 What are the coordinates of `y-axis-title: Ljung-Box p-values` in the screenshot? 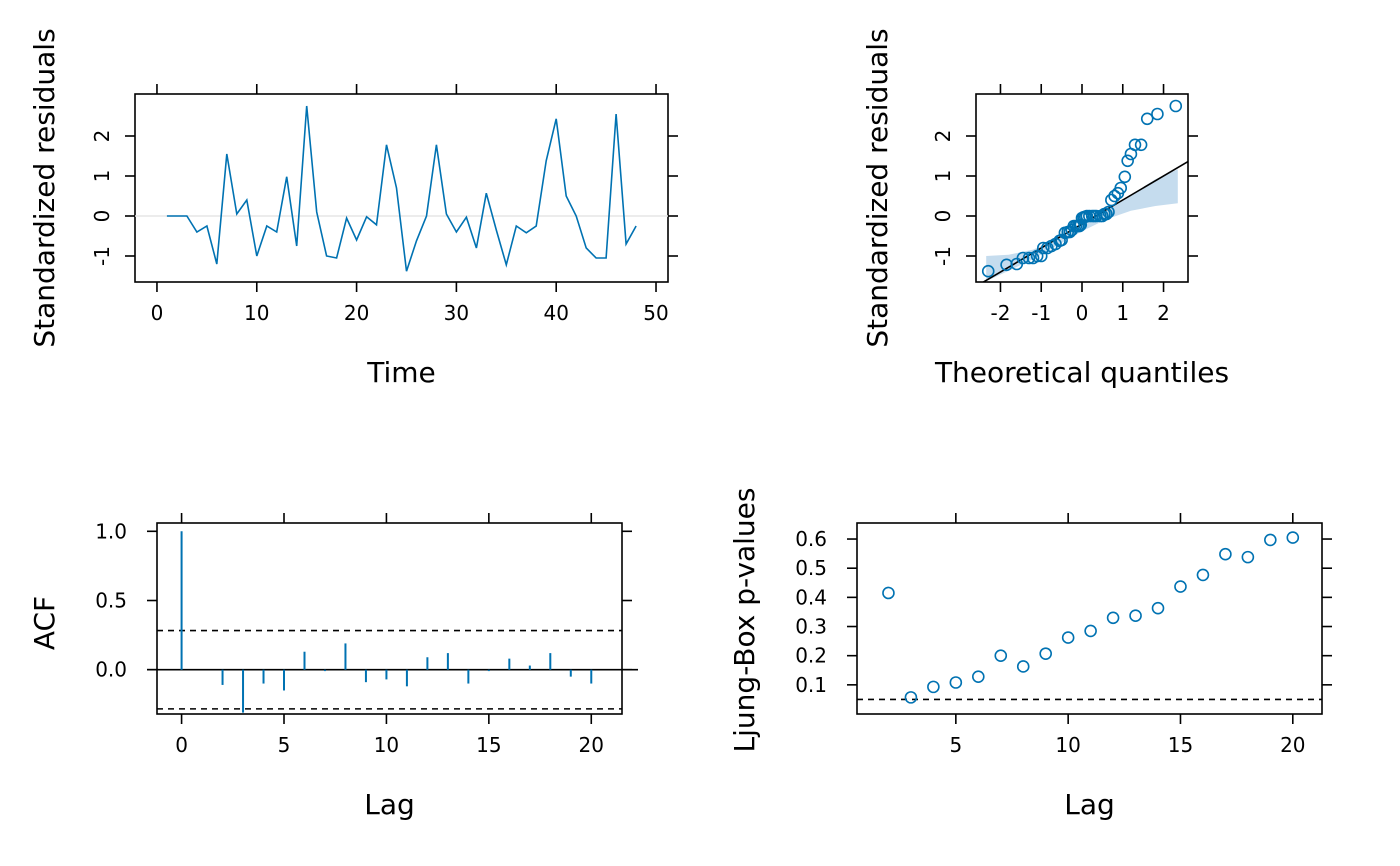 It's located at (744, 620).